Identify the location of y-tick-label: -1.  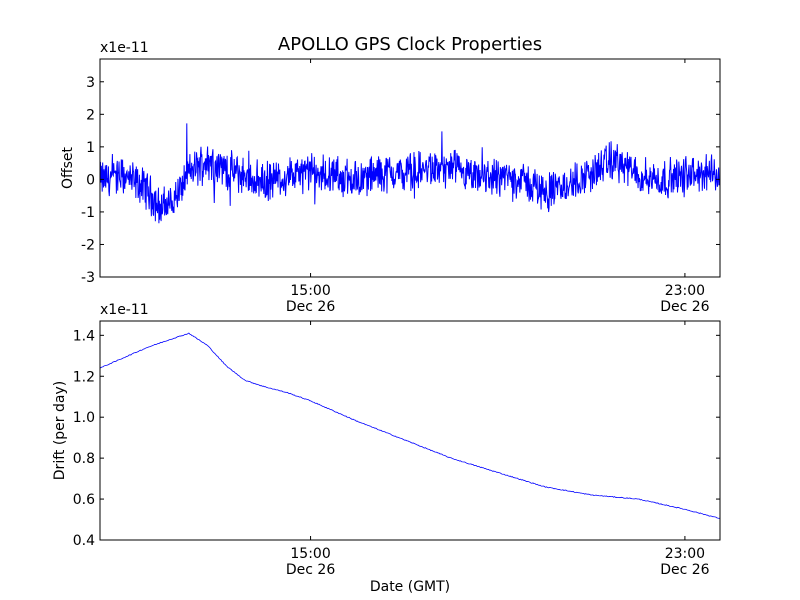
(88, 213).